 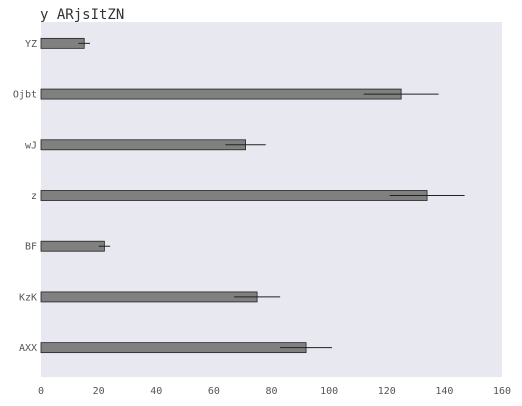 What do you see at coordinates (502, 391) in the screenshot?
I see `x-tick-label: 160` at bounding box center [502, 391].